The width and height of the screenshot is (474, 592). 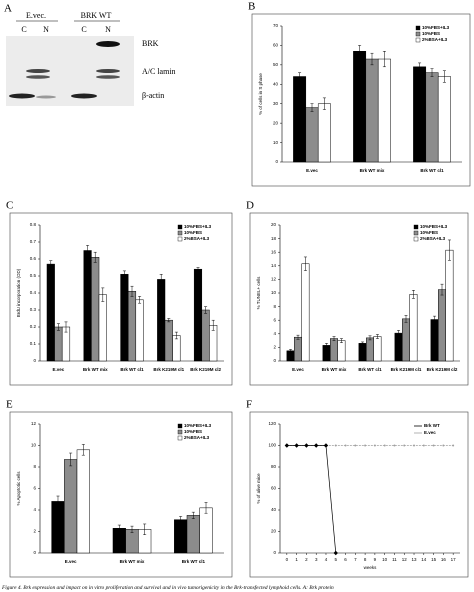 What do you see at coordinates (370, 369) in the screenshot?
I see `x-tick-label: Brk WT cl1` at bounding box center [370, 369].